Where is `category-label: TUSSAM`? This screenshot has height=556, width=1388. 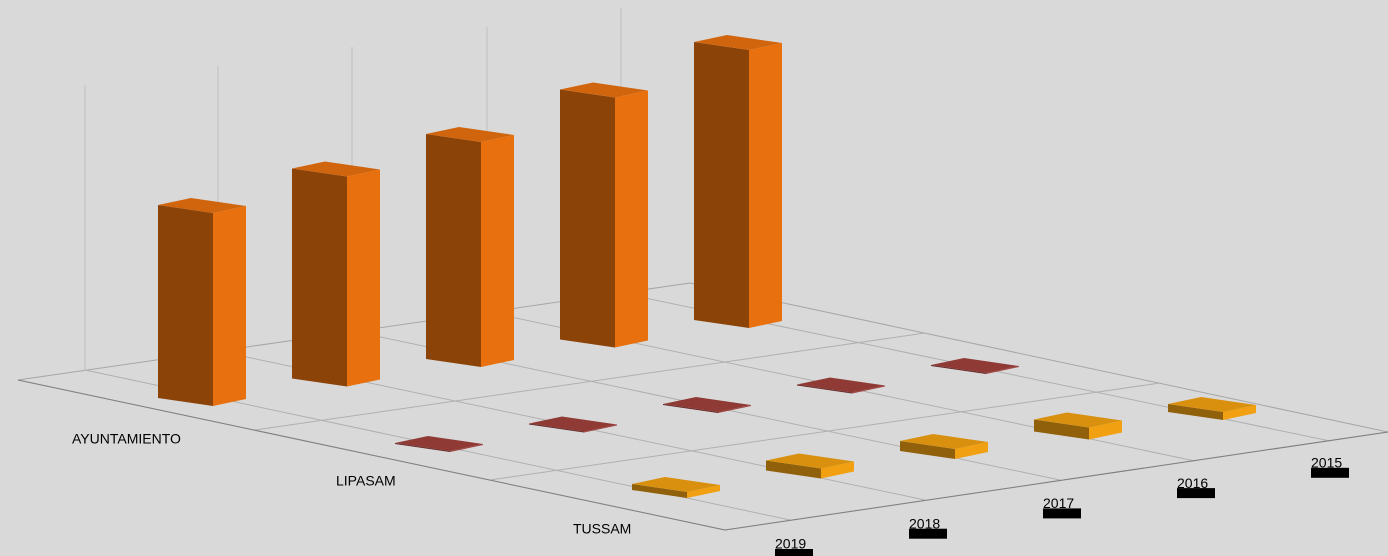
category-label: TUSSAM is located at coordinates (602, 529).